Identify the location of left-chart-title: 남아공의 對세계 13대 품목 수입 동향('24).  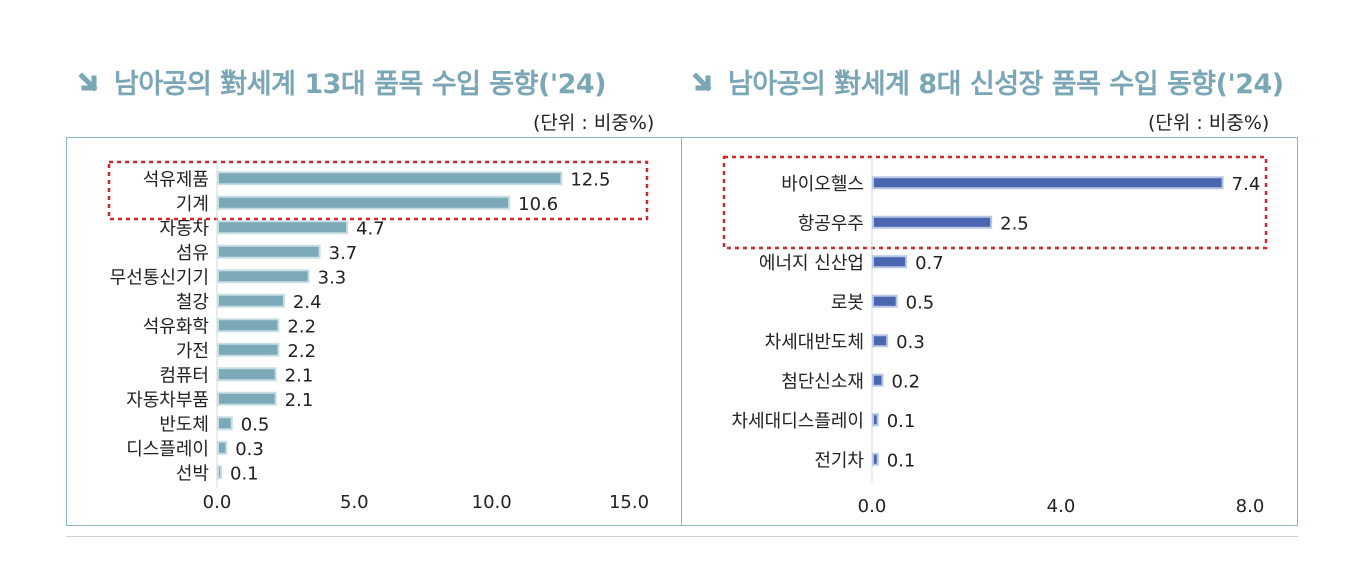
(342, 81).